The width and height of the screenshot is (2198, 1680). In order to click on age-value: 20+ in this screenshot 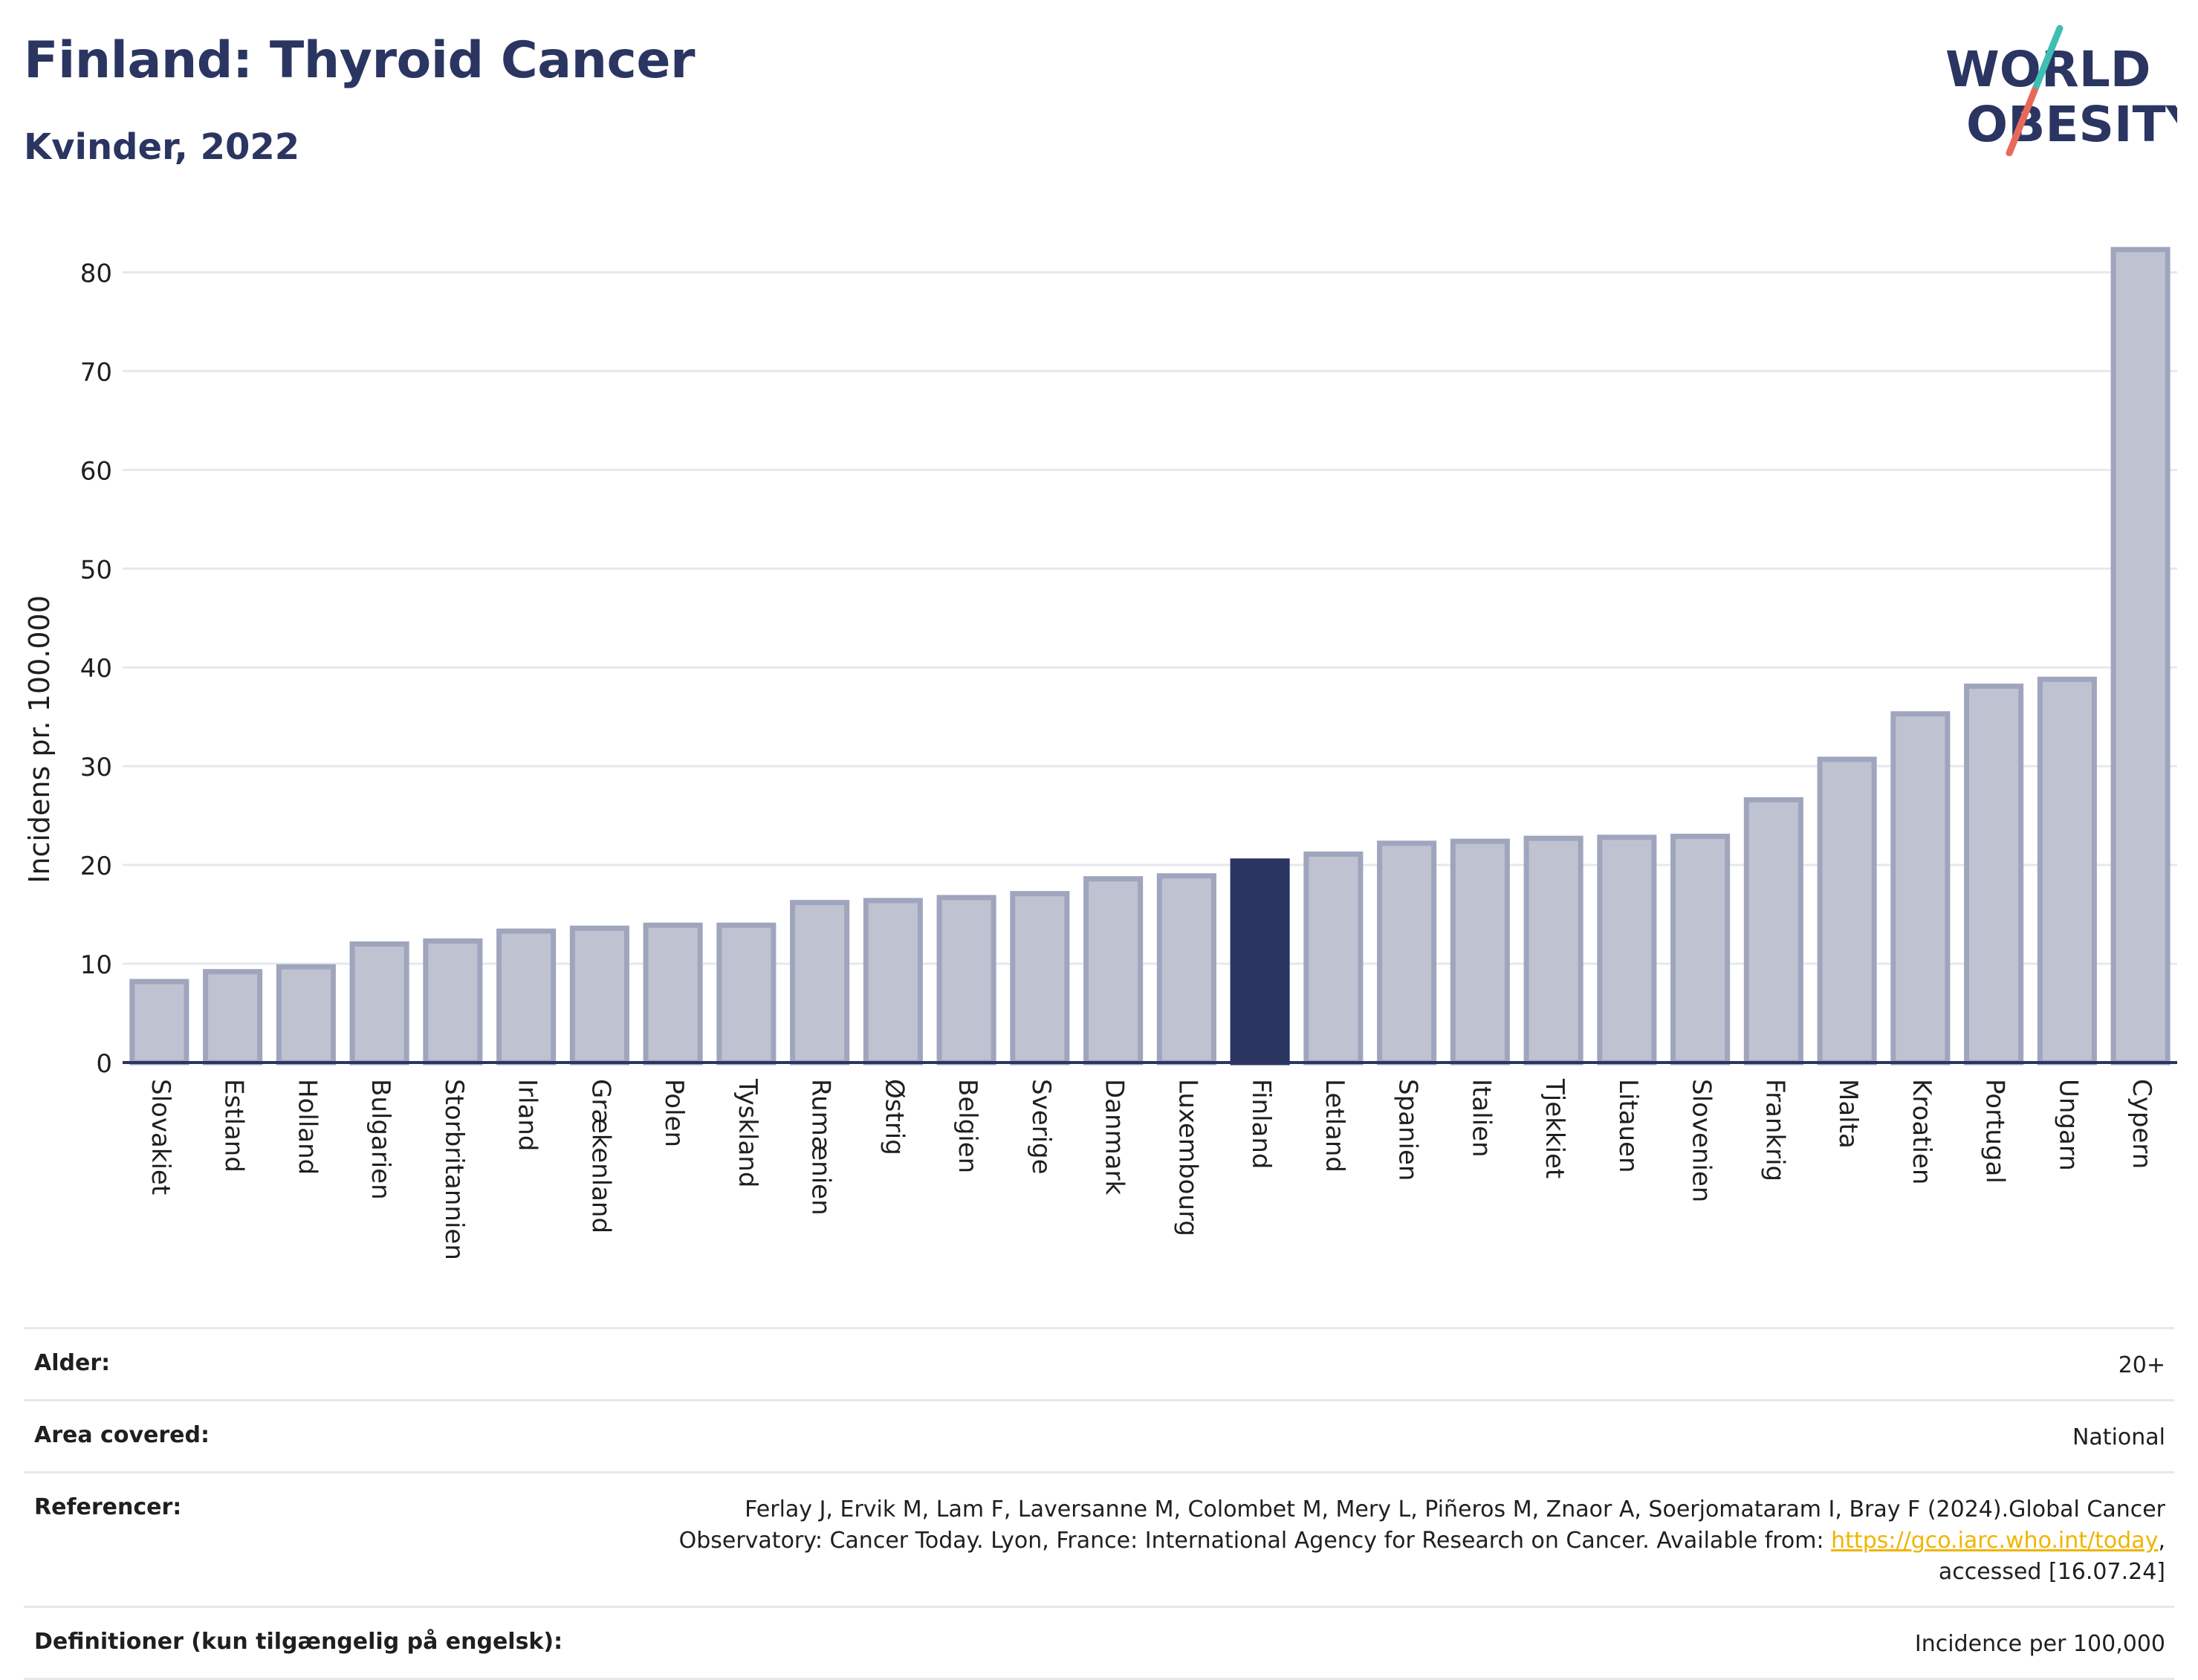, I will do `click(2141, 1365)`.